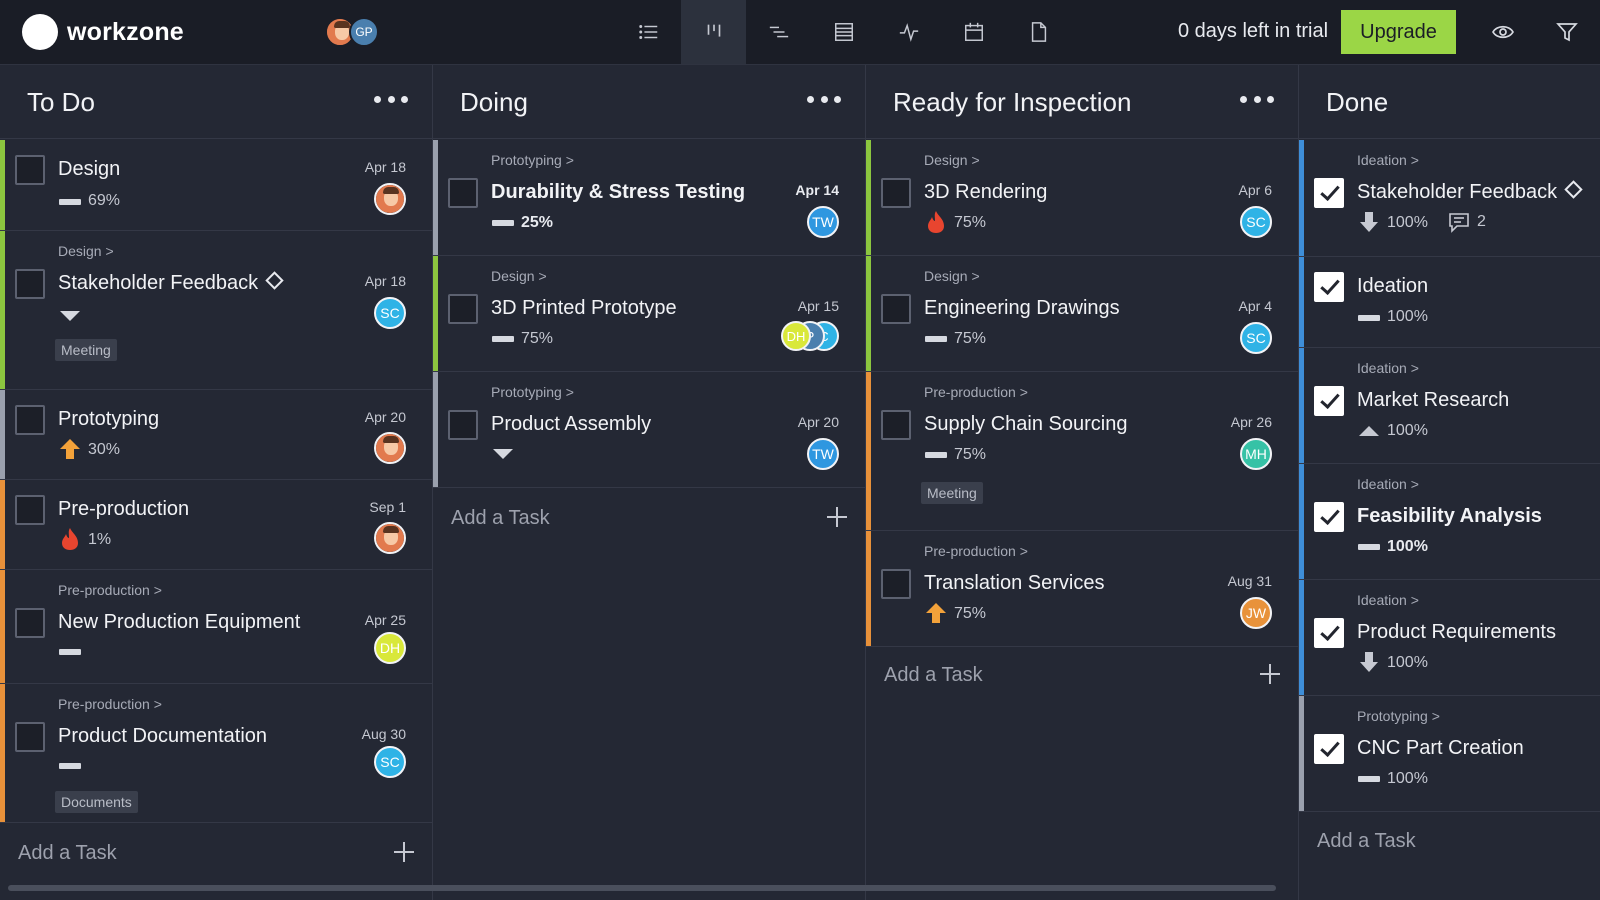  What do you see at coordinates (1038, 32) in the screenshot?
I see `files-view-icon` at bounding box center [1038, 32].